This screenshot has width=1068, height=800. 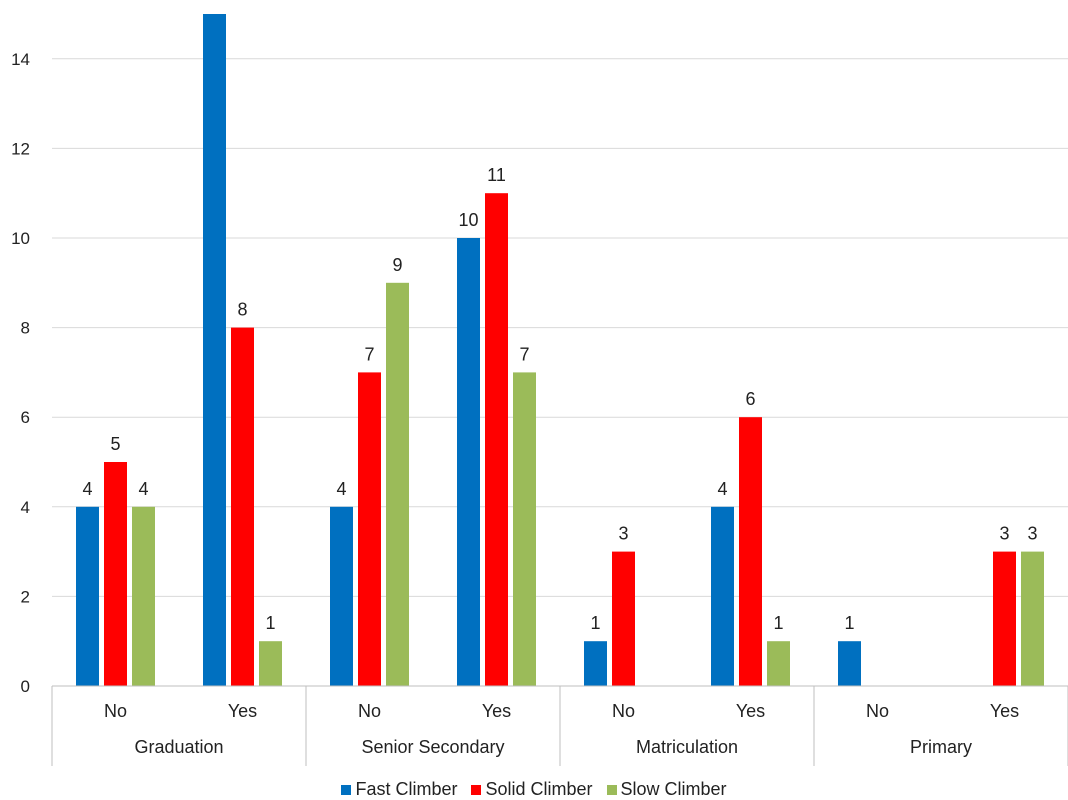 I want to click on axes, so click(x=559, y=725).